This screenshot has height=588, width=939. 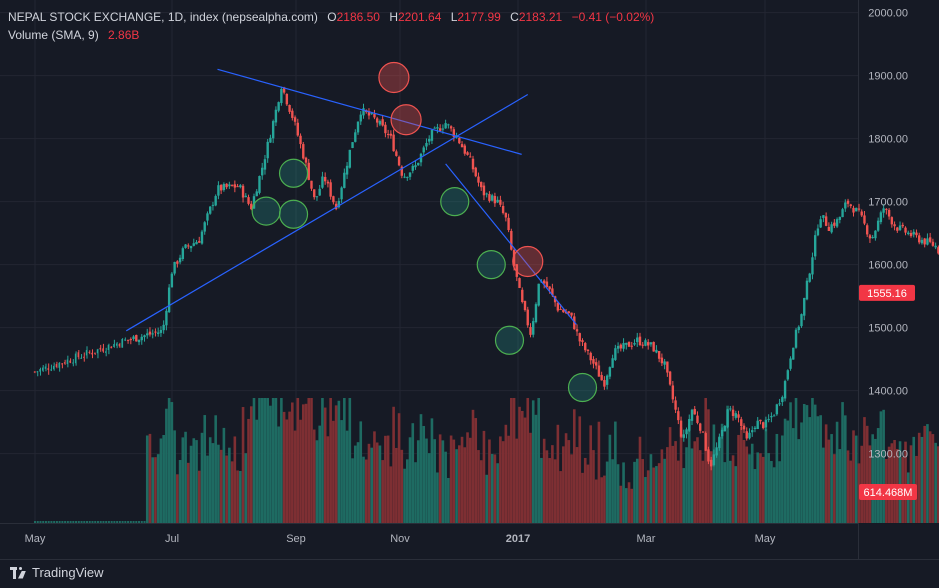 What do you see at coordinates (888, 392) in the screenshot?
I see `price-tick-label: 1400.00` at bounding box center [888, 392].